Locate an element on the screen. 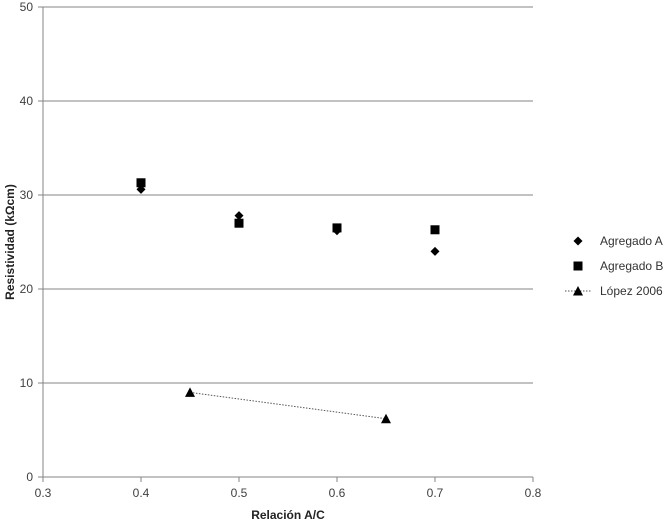  x-tick-label: 0.7 is located at coordinates (435, 493).